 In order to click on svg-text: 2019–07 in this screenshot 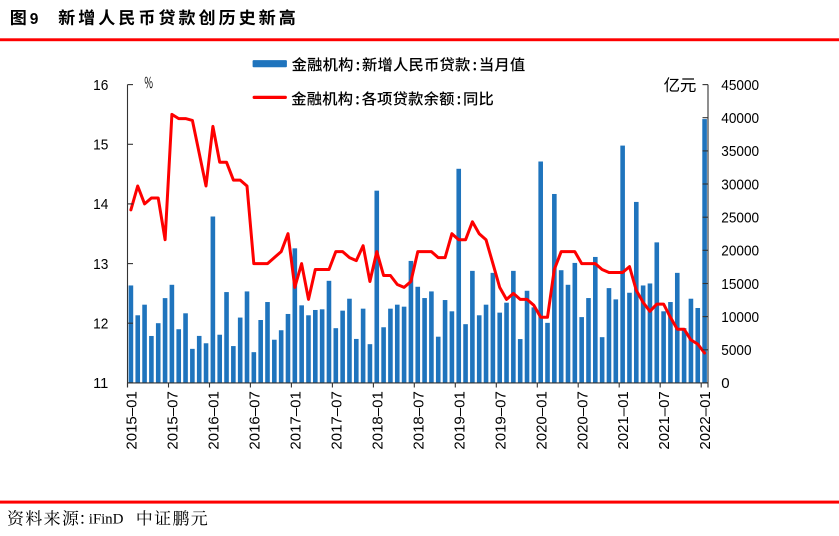, I will do `click(500, 420)`.